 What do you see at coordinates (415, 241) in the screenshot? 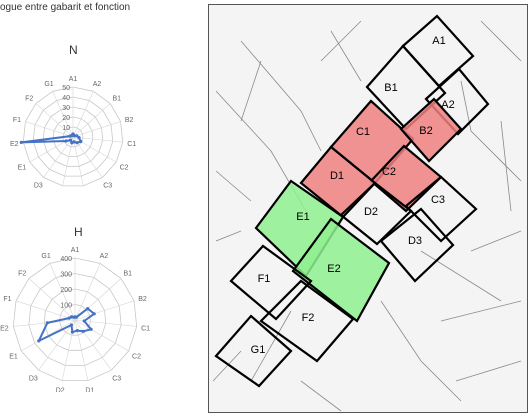
I see `zone-label: D3` at bounding box center [415, 241].